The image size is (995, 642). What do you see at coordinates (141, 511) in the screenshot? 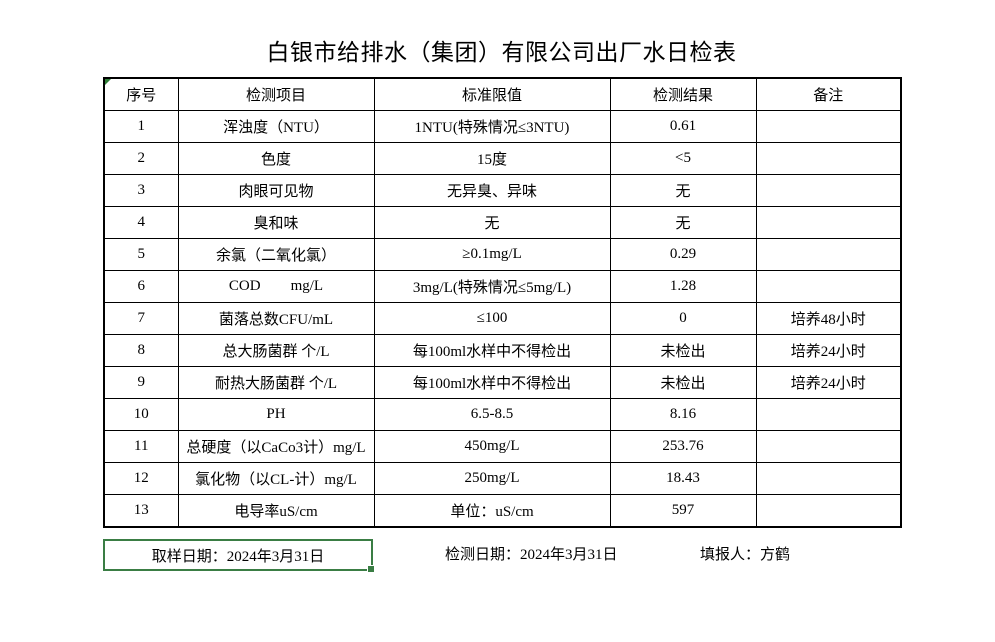
I see `cell-no: 13` at bounding box center [141, 511].